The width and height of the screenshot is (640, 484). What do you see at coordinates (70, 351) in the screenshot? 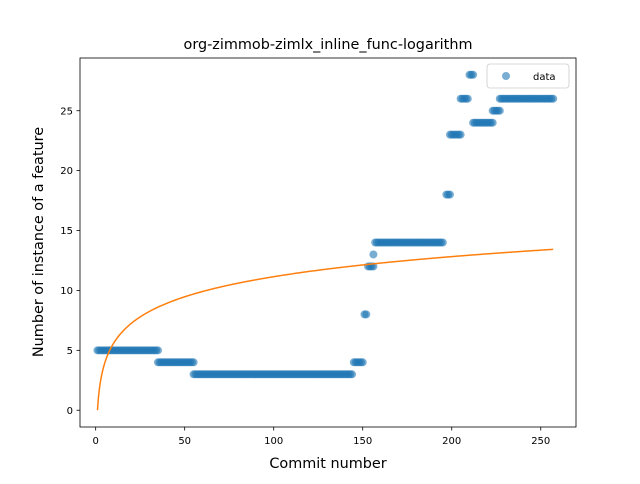
I see `y-tick-label: 5` at bounding box center [70, 351].